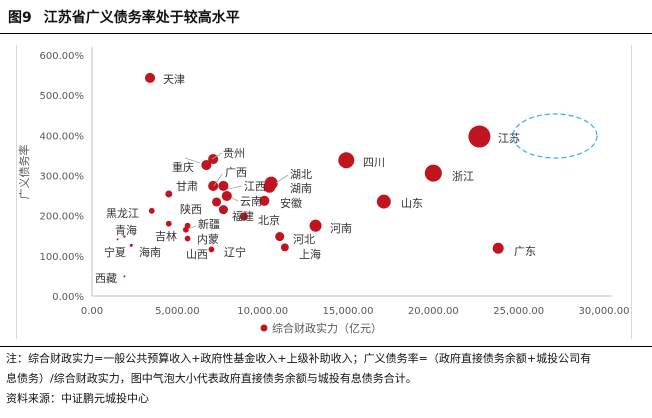  Describe the element at coordinates (166, 236) in the screenshot. I see `bubble-label: 吉林` at that location.